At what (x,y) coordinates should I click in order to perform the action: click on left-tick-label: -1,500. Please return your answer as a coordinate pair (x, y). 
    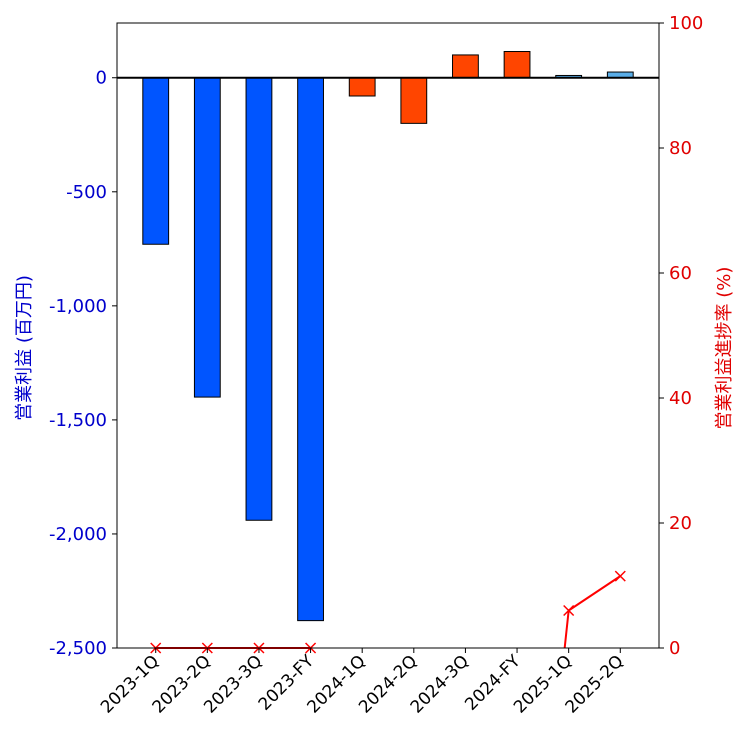
    Looking at the image, I should click on (78, 420).